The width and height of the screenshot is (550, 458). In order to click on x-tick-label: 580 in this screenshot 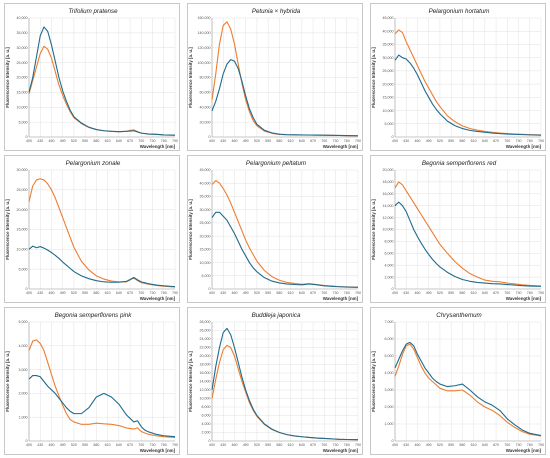, I will do `click(279, 293)`.